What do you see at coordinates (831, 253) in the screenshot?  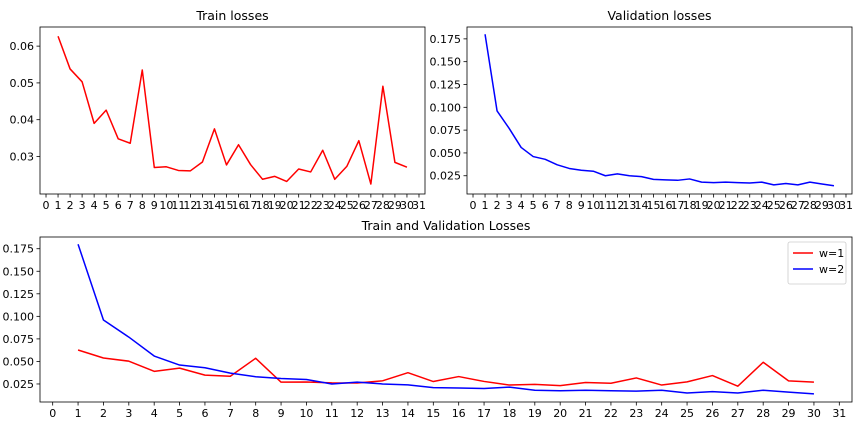 I see `legend-label-w=1: w=1` at bounding box center [831, 253].